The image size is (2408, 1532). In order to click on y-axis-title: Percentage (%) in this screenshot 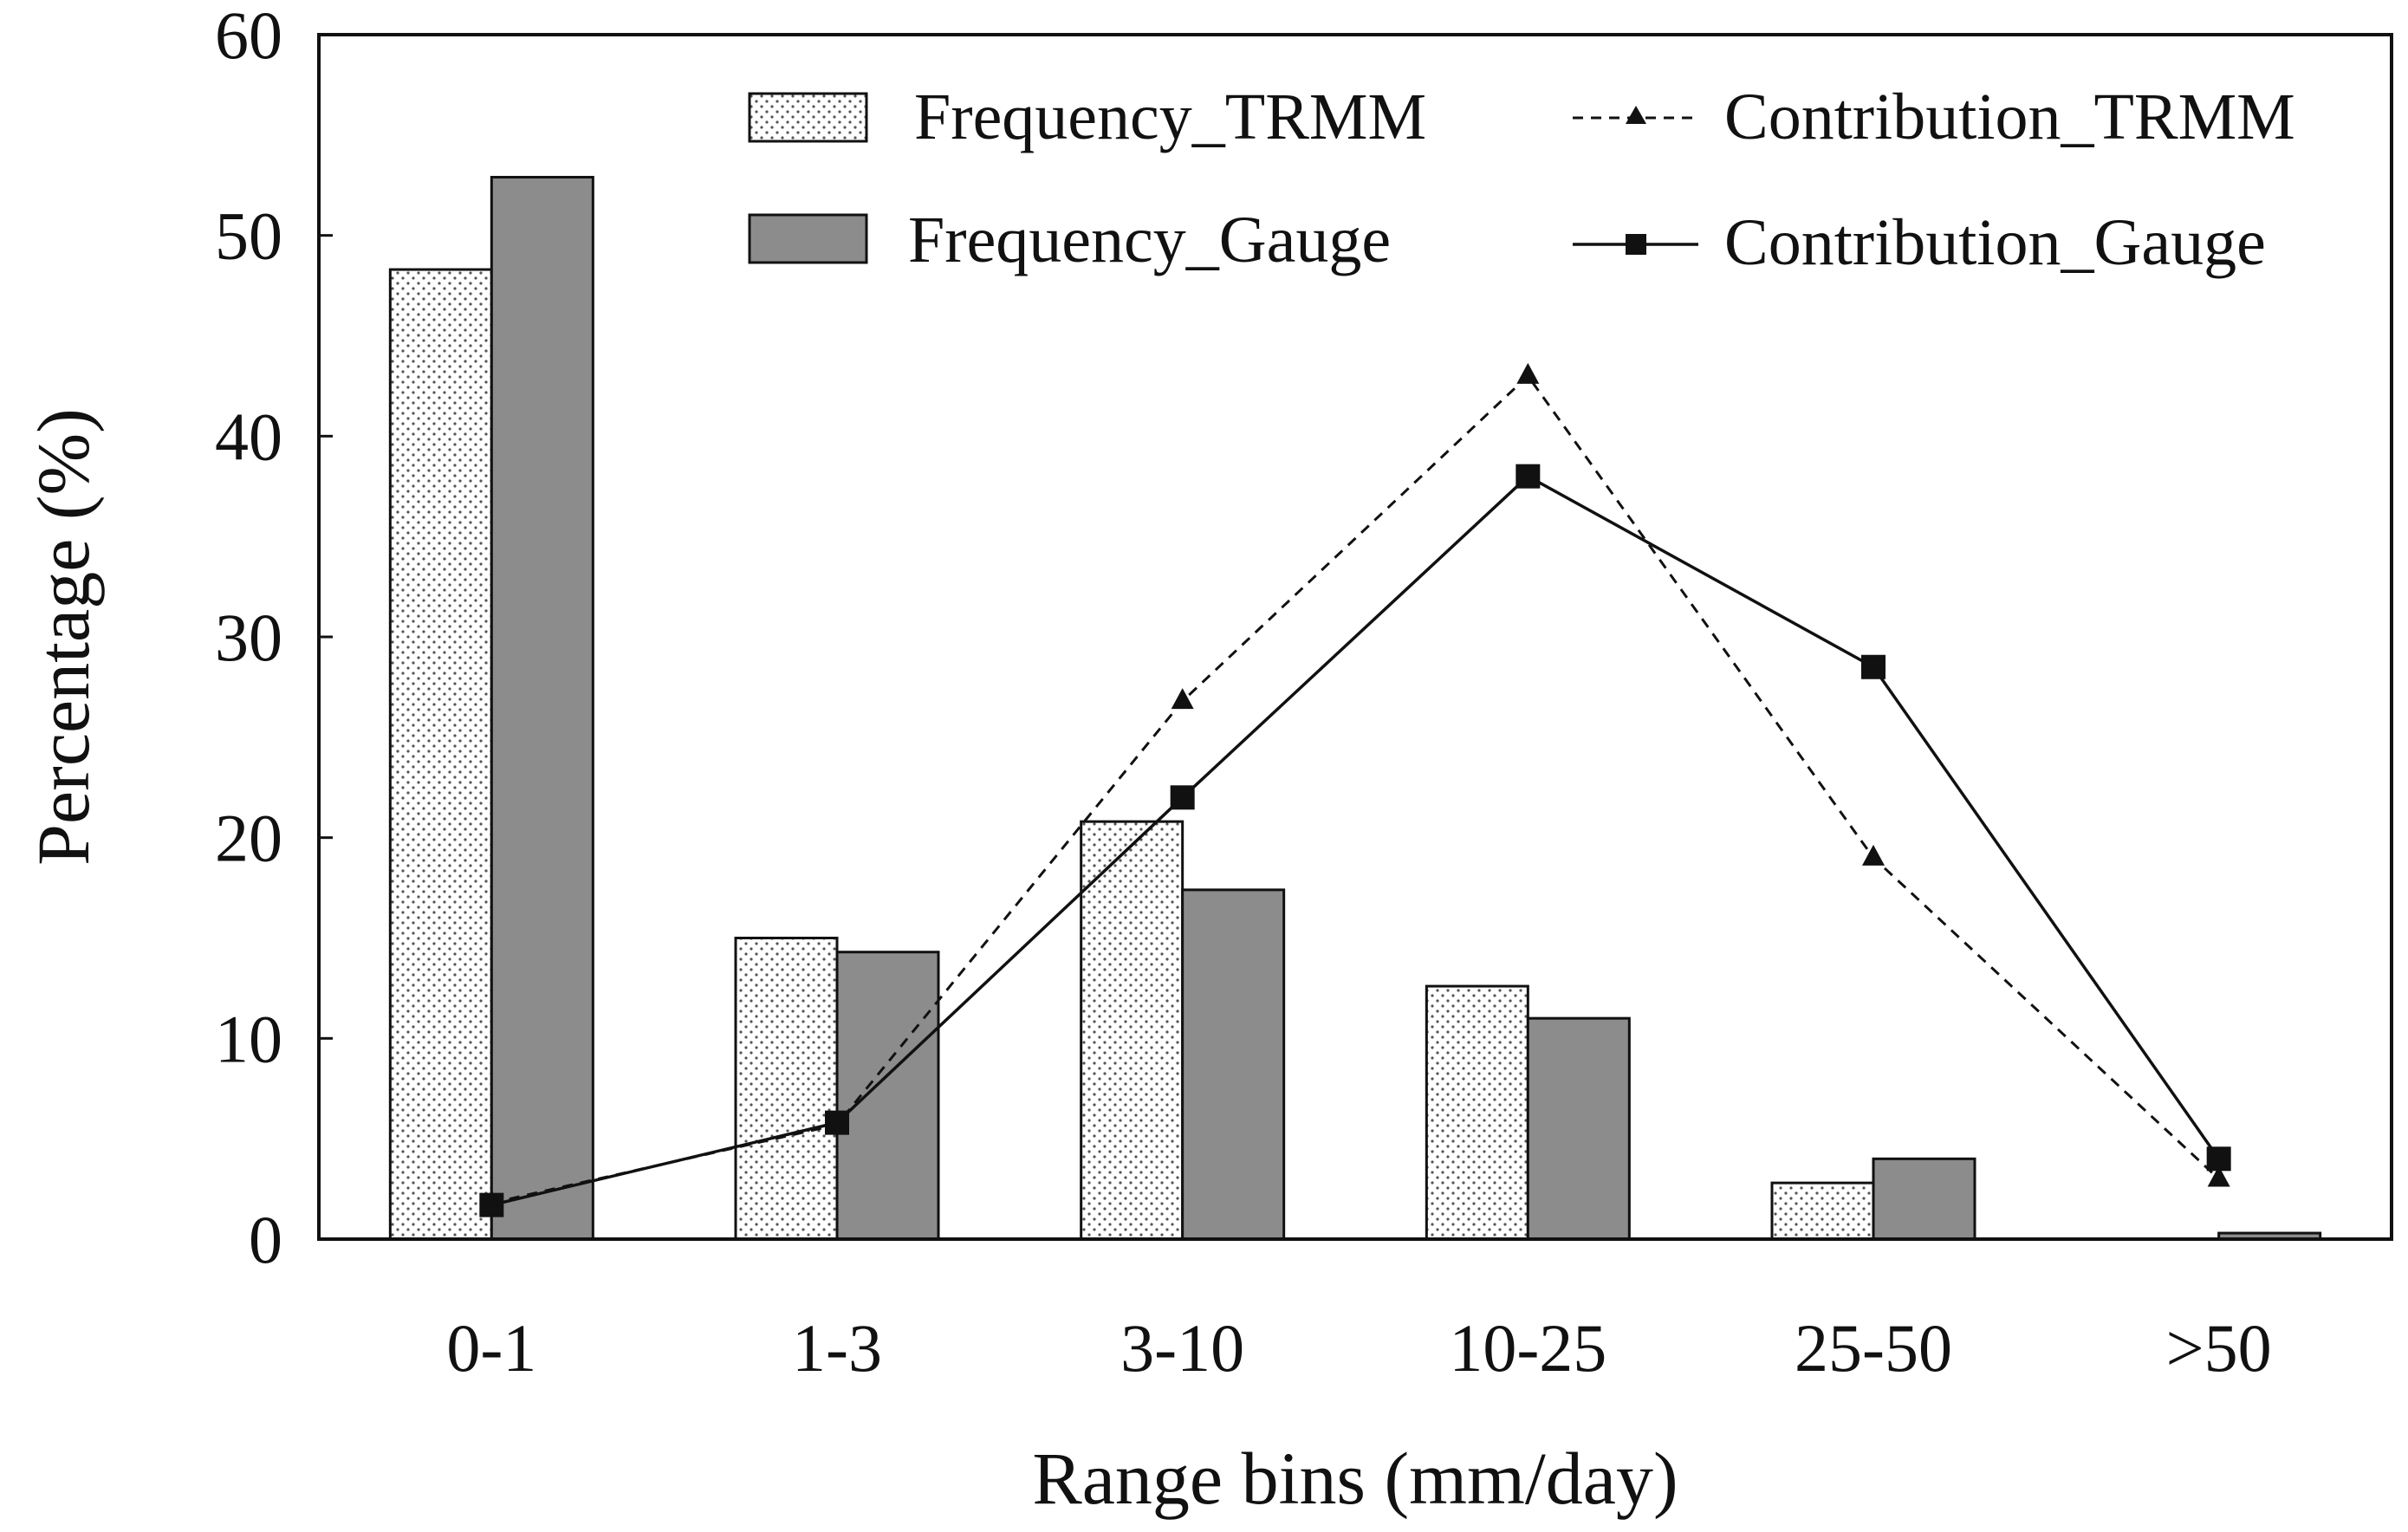, I will do `click(64, 637)`.